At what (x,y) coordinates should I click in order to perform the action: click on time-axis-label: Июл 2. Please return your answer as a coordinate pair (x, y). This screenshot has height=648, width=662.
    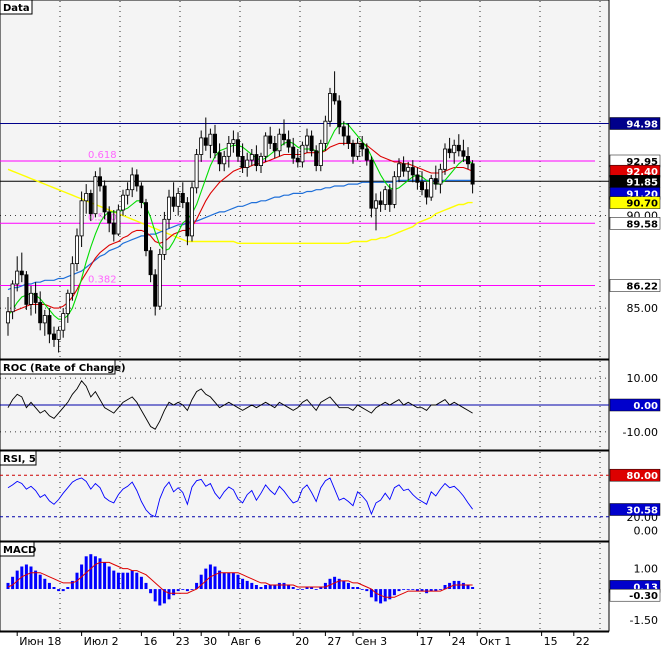
    Looking at the image, I should click on (101, 641).